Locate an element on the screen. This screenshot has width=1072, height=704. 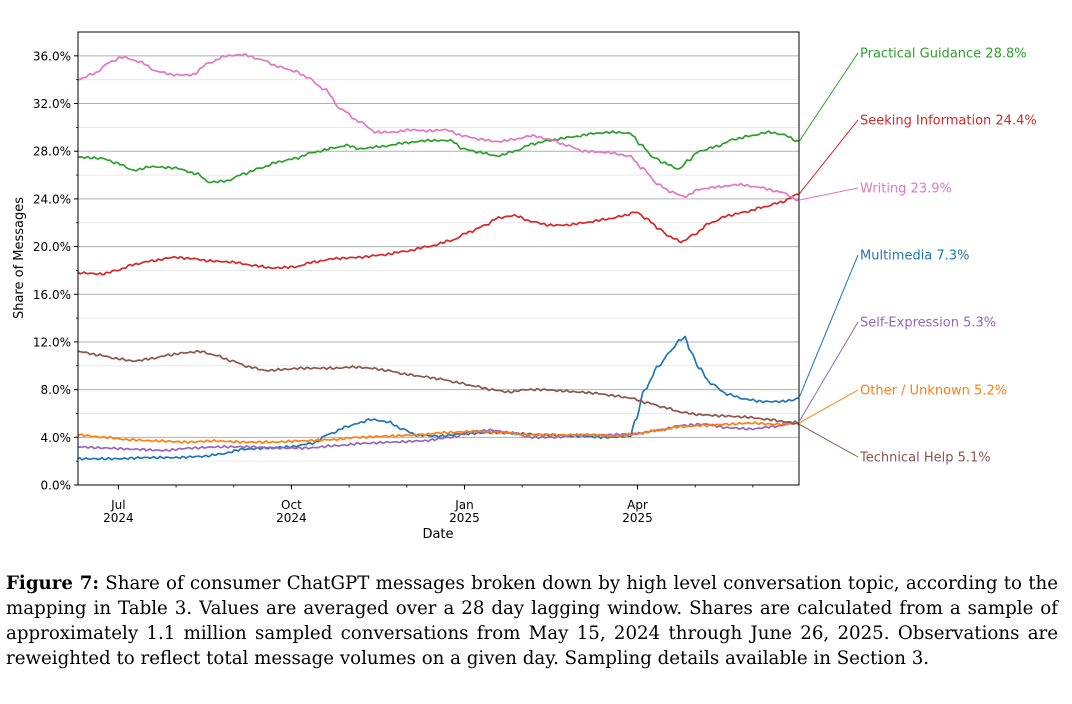
y-tick-label: 36.0% is located at coordinates (52, 56).